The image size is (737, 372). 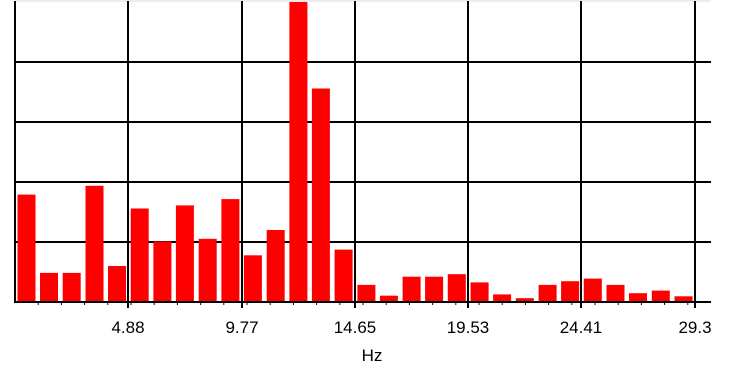 What do you see at coordinates (372, 355) in the screenshot?
I see `x-axis-title: Hz` at bounding box center [372, 355].